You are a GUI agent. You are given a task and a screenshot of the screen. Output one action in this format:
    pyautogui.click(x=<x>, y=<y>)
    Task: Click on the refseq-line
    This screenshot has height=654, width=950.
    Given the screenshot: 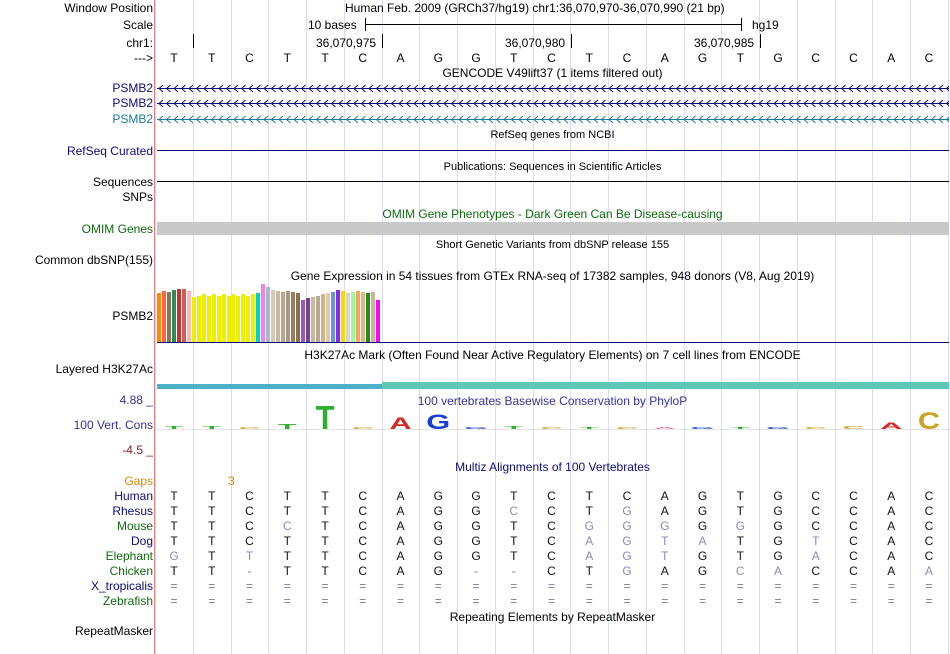 What is the action you would take?
    pyautogui.click(x=553, y=150)
    